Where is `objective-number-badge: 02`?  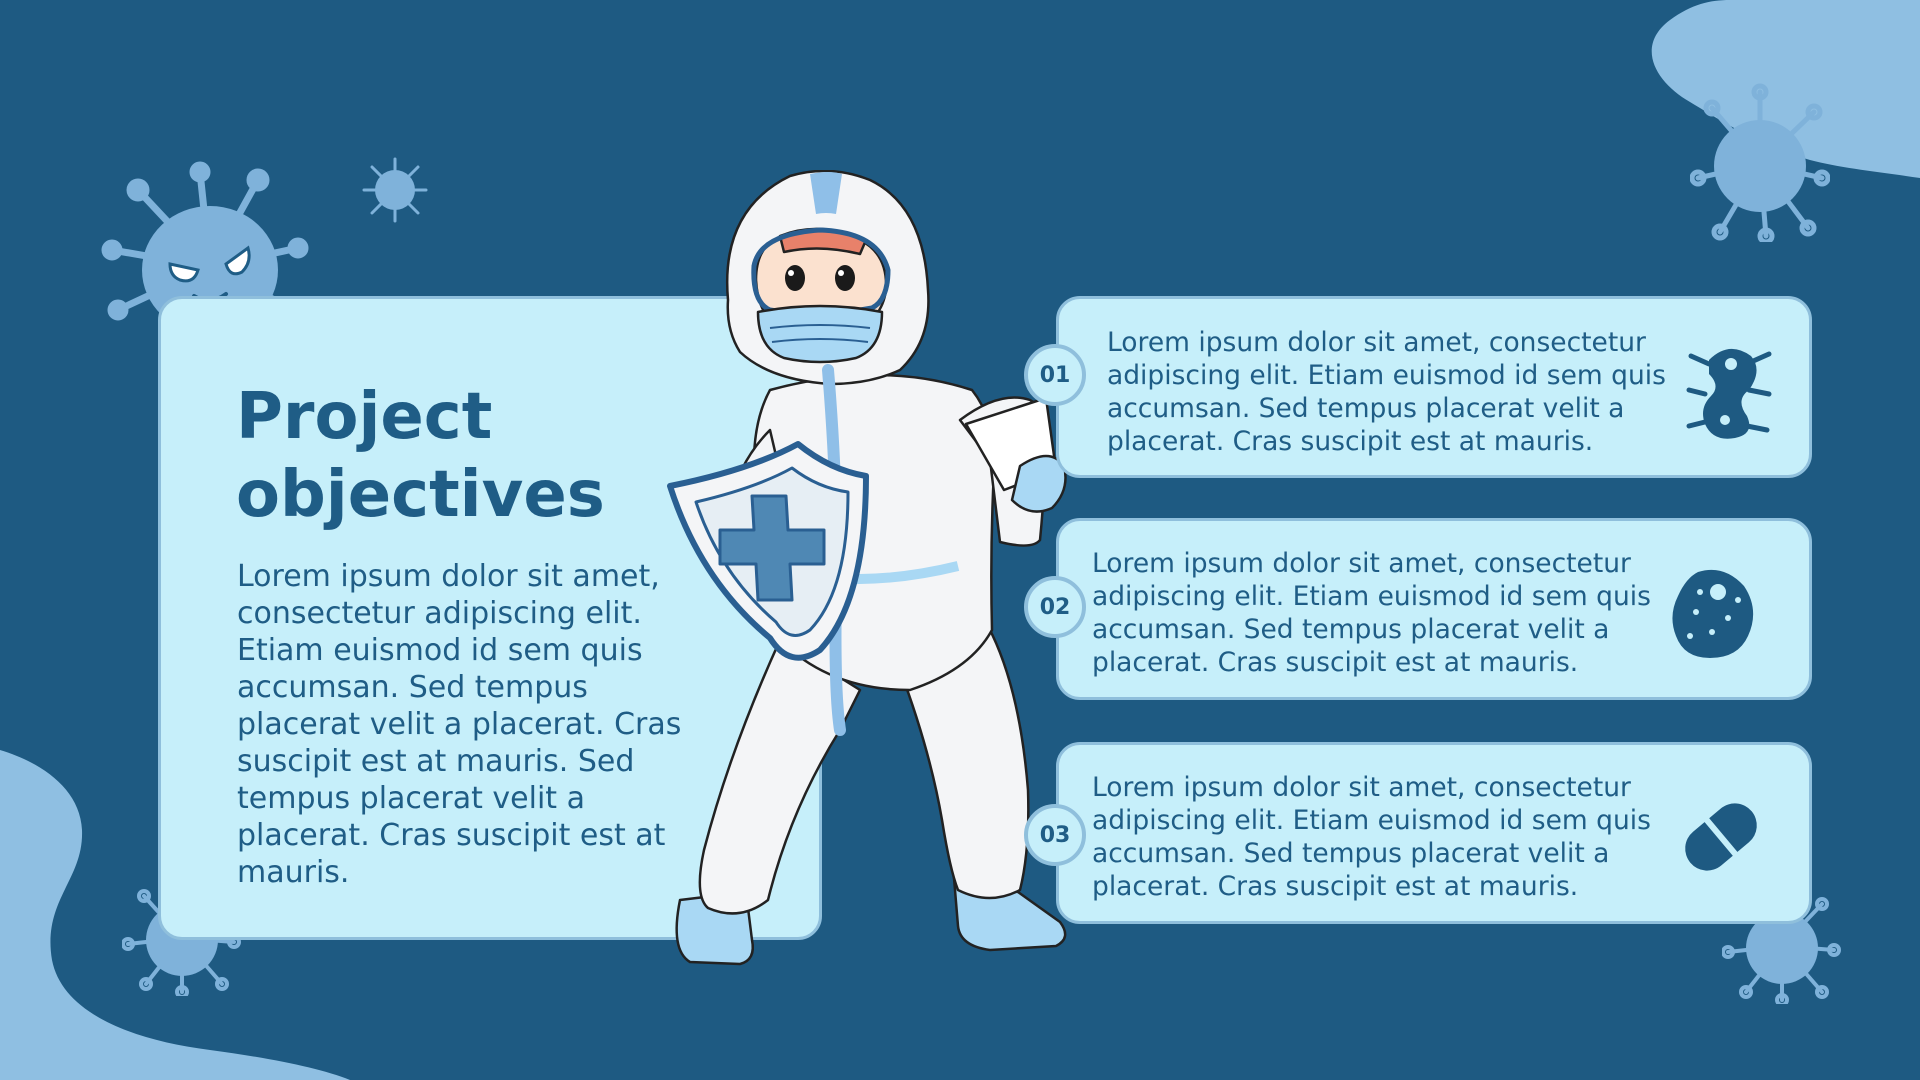 objective-number-badge: 02 is located at coordinates (1055, 607).